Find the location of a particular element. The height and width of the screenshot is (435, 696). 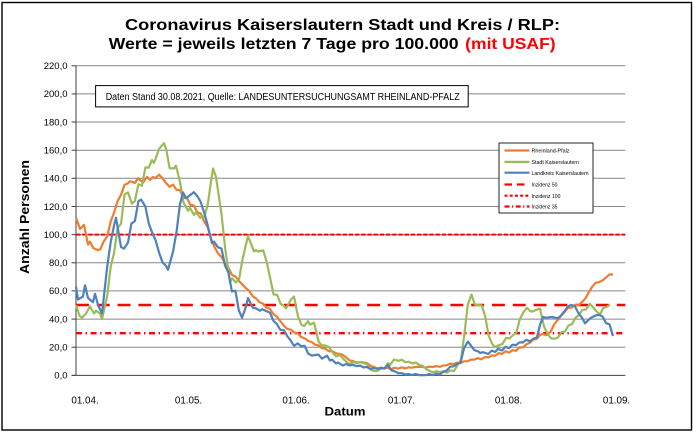

svg-text: 0,0 is located at coordinates (60, 376).